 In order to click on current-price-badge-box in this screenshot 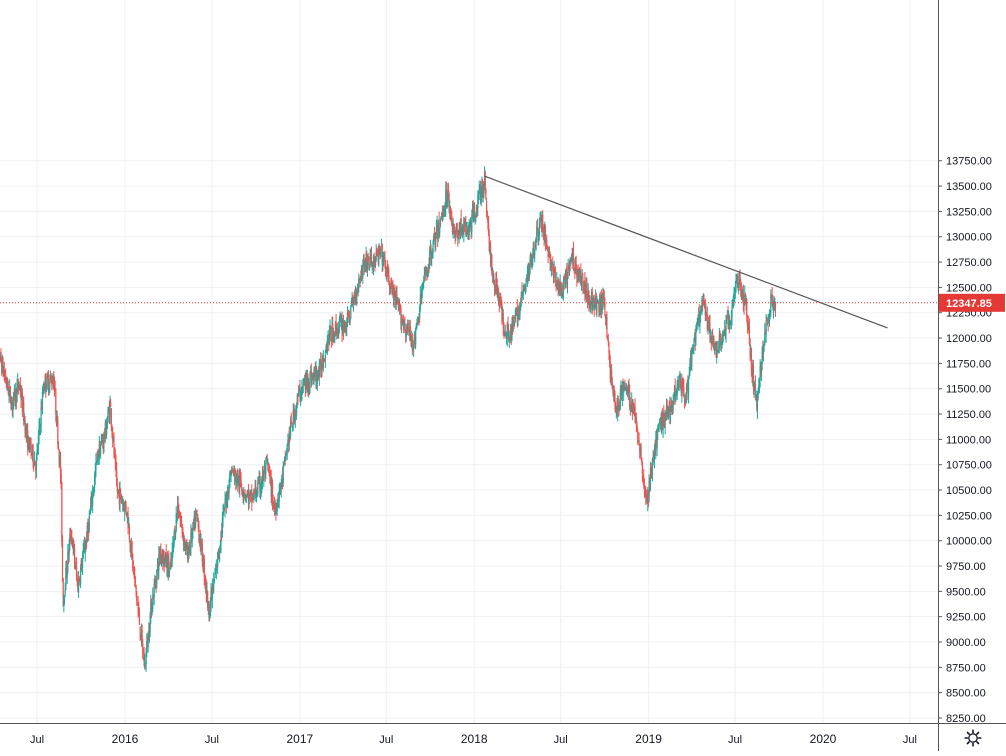, I will do `click(972, 302)`.